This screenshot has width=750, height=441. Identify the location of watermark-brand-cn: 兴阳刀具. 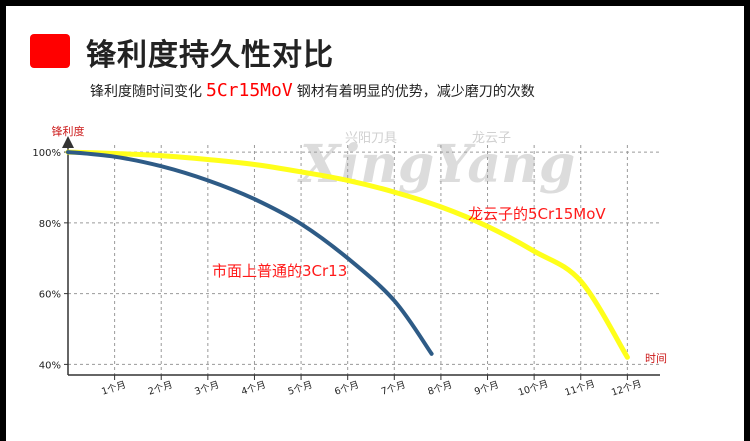
(371, 138).